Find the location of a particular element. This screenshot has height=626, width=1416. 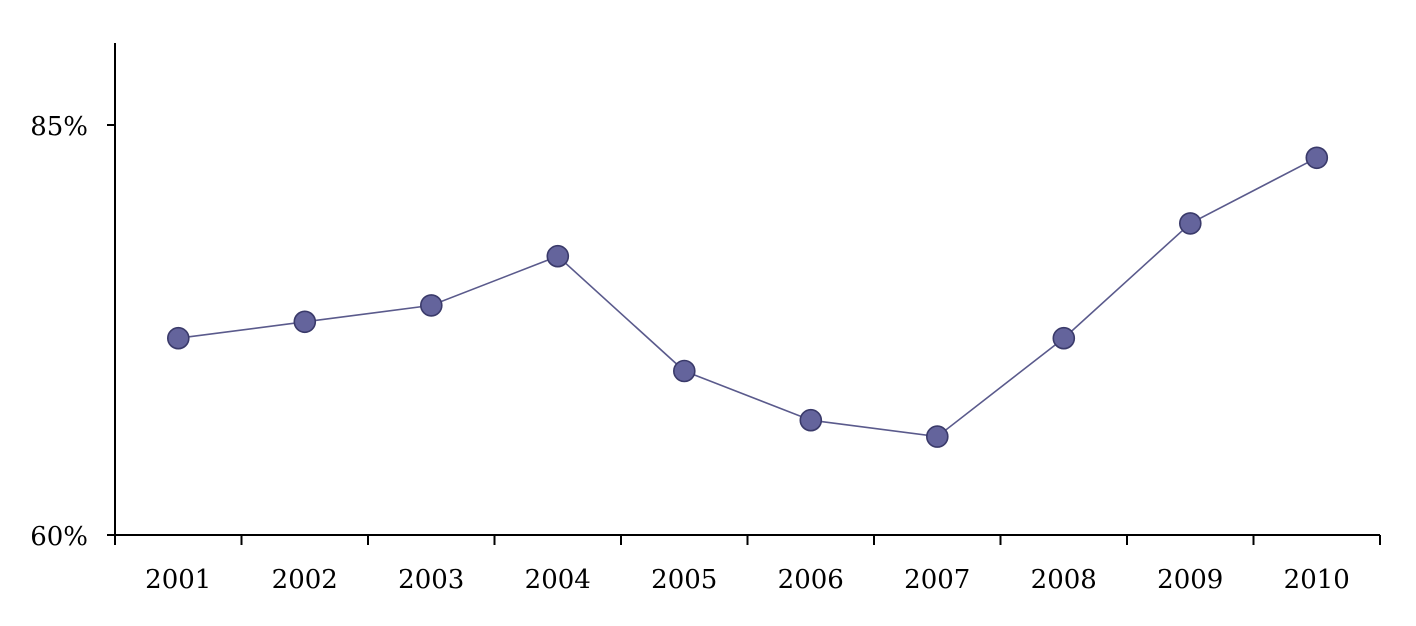

x-tick-label: 2001 is located at coordinates (178, 580).